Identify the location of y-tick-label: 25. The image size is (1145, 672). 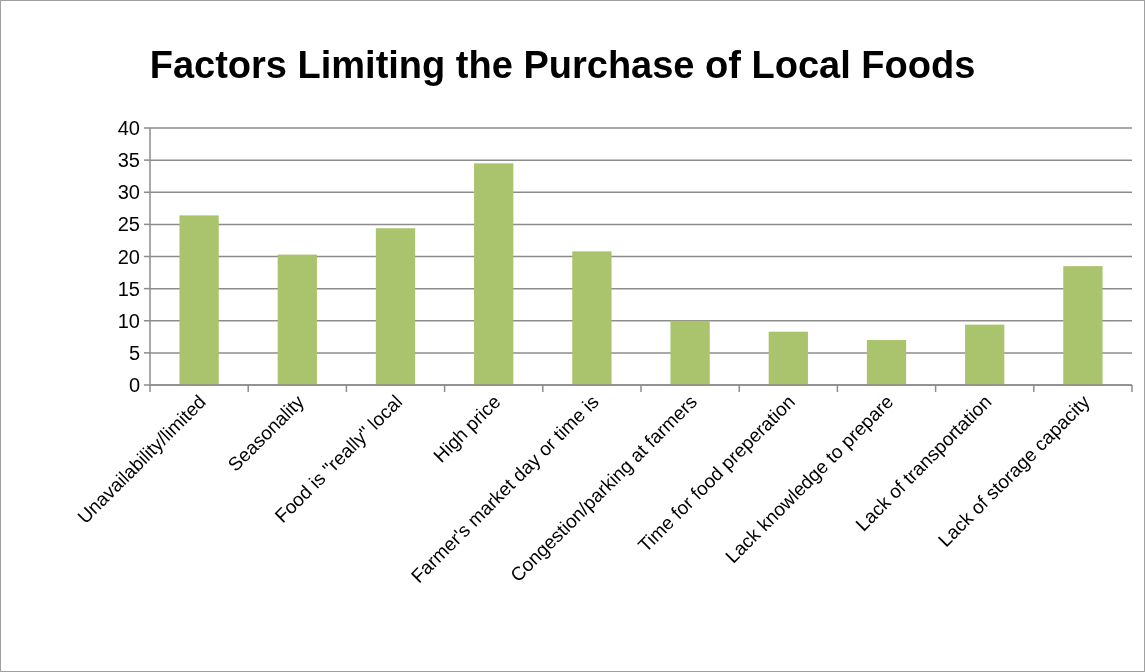
(128, 224).